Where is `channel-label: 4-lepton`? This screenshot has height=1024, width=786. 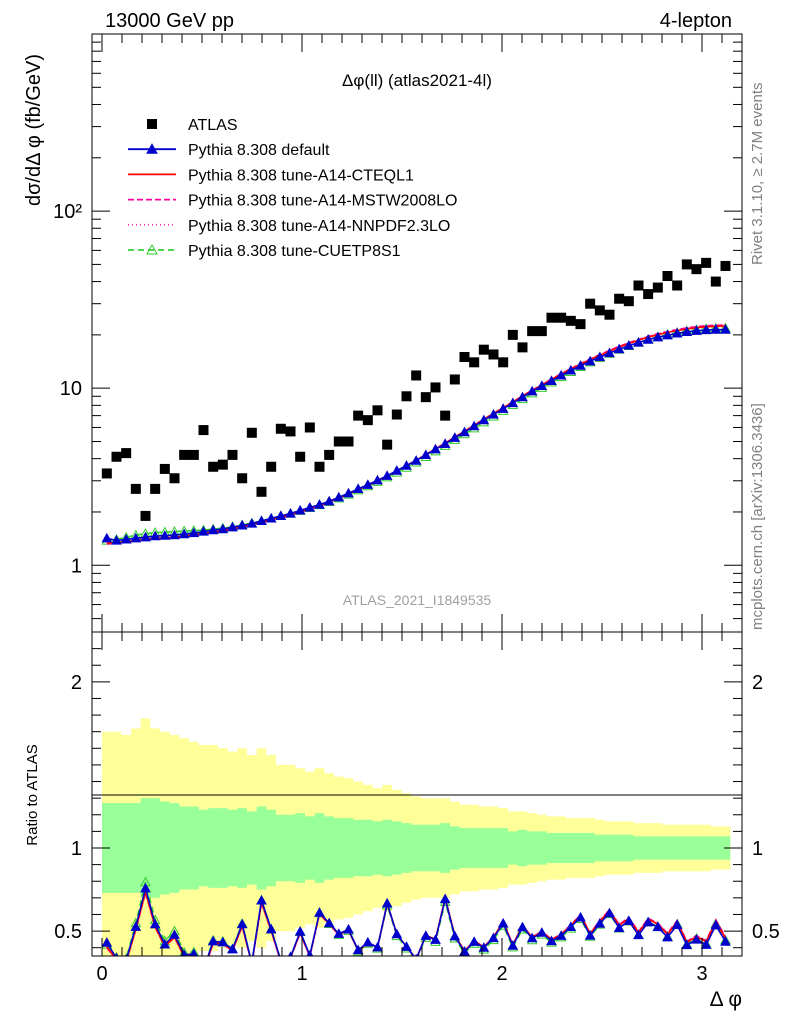 channel-label: 4-lepton is located at coordinates (696, 21).